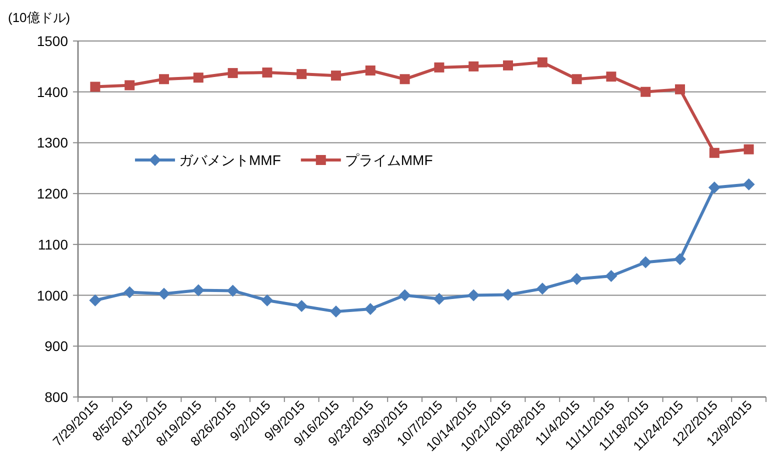 The height and width of the screenshot is (475, 774). Describe the element at coordinates (53, 244) in the screenshot. I see `y-tick-label: 1100` at that location.